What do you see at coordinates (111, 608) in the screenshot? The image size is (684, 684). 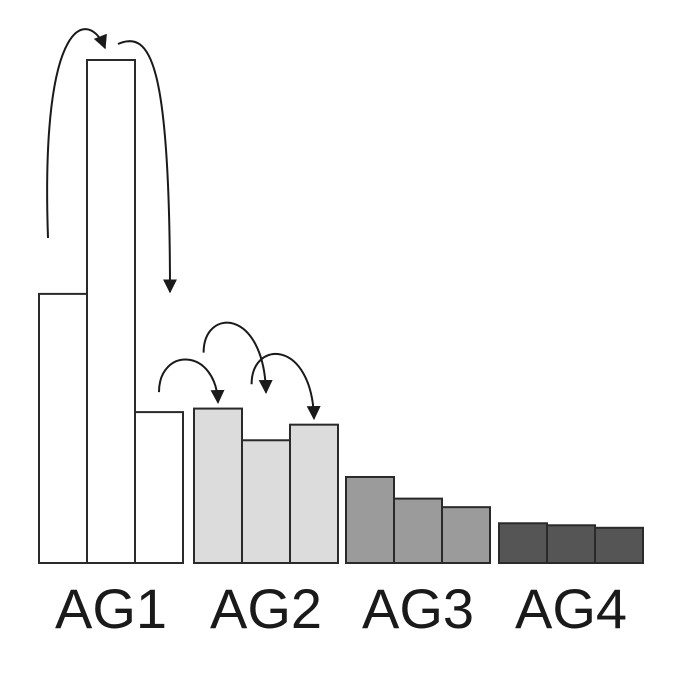 I see `group-label-ag1: AG1` at bounding box center [111, 608].